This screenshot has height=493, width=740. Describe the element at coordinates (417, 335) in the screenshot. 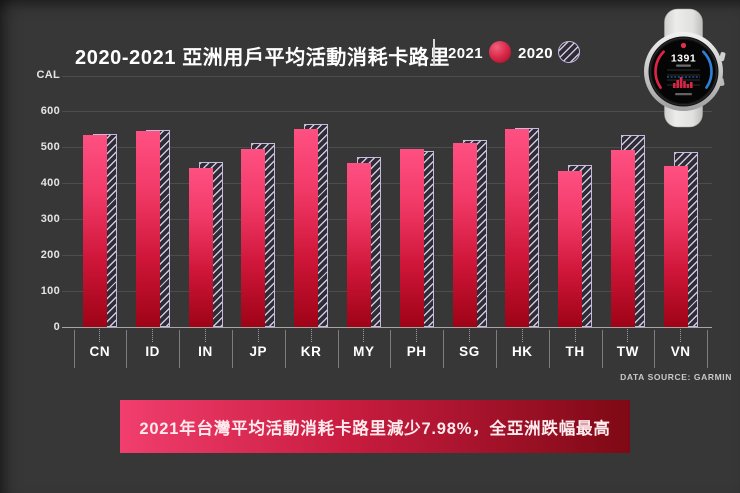

I see `x-axis-center-tick-PH` at that location.